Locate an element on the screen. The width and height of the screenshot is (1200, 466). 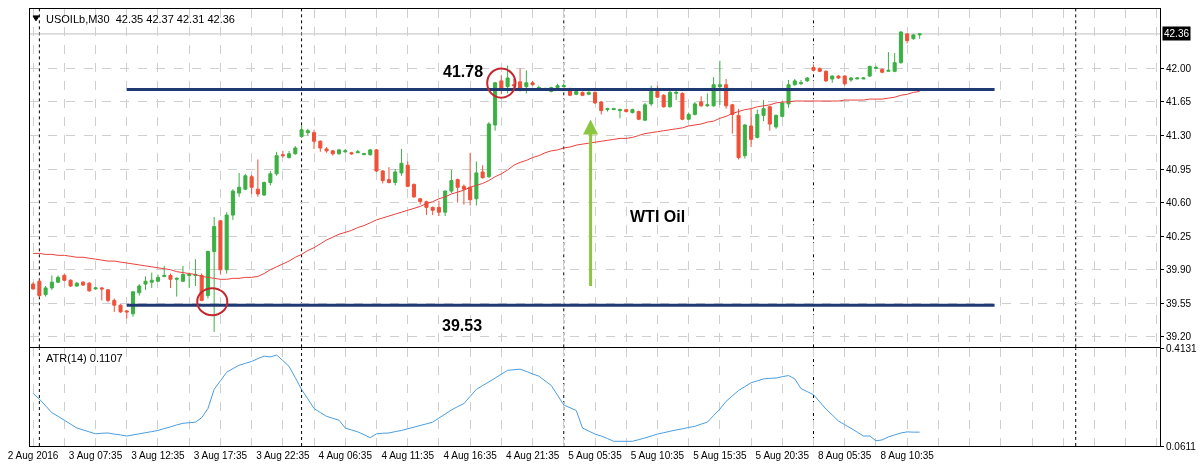
annotation: 39.53 is located at coordinates (462, 325).